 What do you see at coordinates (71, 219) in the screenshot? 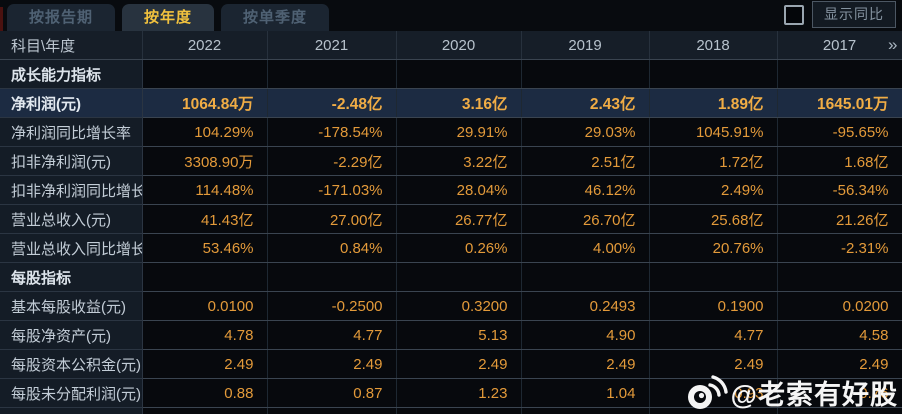
I see `row-label: 营业总收入(元)` at bounding box center [71, 219].